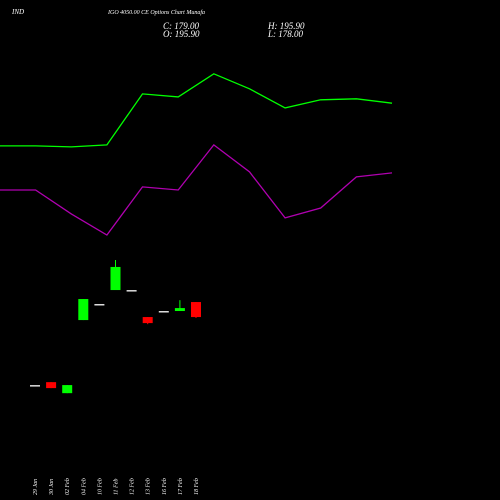 The height and width of the screenshot is (500, 500). What do you see at coordinates (197, 486) in the screenshot?
I see `x-tick-label: 18 Feb` at bounding box center [197, 486].